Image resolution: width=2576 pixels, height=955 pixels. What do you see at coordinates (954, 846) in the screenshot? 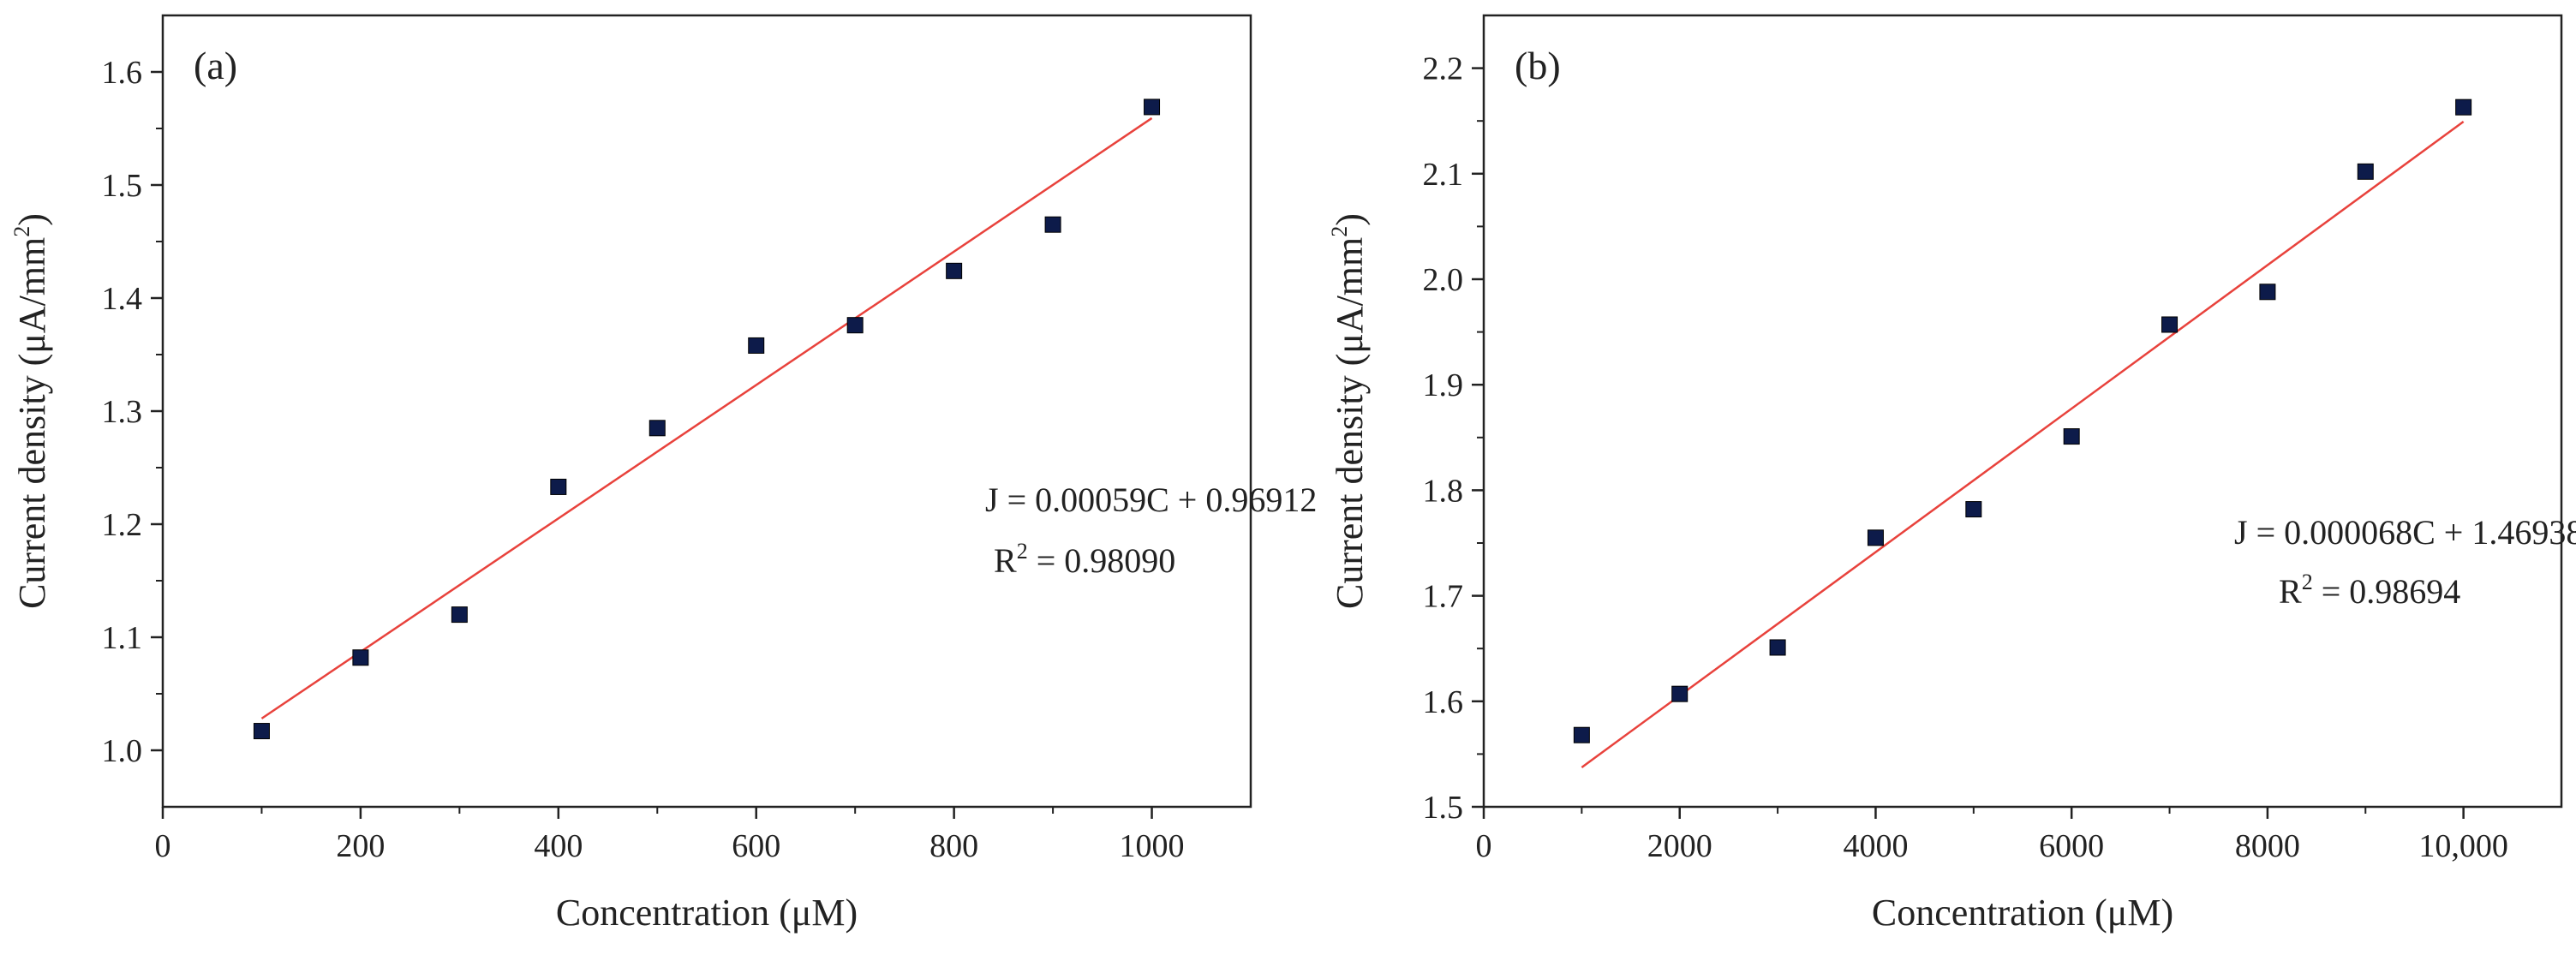
I see `x-tick-label: 800` at bounding box center [954, 846].